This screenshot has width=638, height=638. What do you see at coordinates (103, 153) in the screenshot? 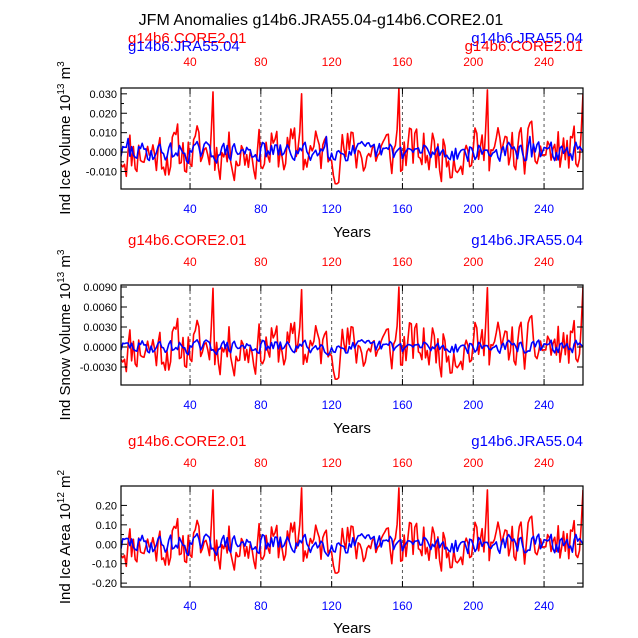
I see `y-tick-label: 0.000` at bounding box center [103, 153].